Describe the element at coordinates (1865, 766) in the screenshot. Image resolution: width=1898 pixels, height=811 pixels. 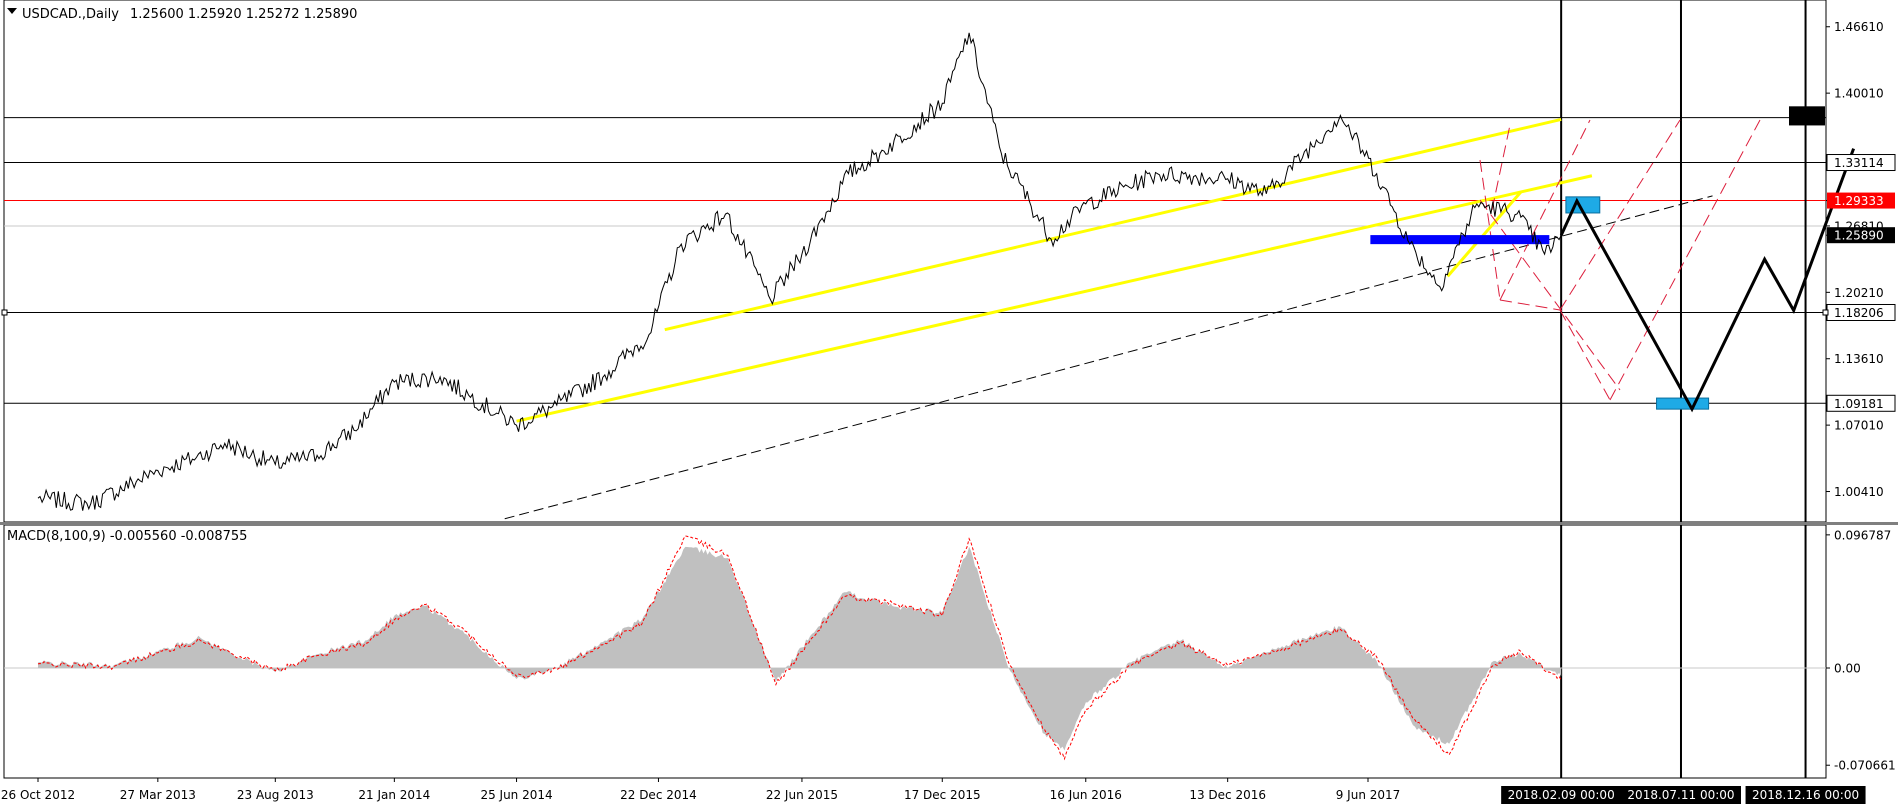
I see `macd-axis-label-2: -0.070661` at that location.